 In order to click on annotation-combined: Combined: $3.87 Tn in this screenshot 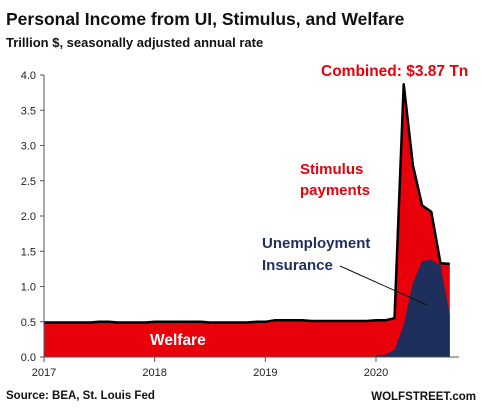, I will do `click(394, 71)`.